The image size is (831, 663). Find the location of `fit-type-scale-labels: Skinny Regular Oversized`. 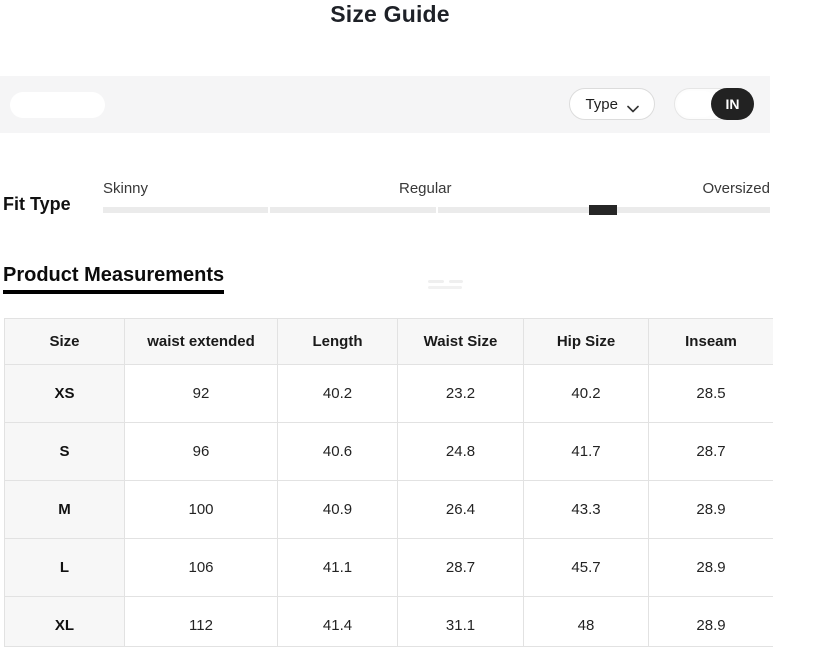

fit-type-scale-labels: Skinny Regular Oversized is located at coordinates (436, 188).